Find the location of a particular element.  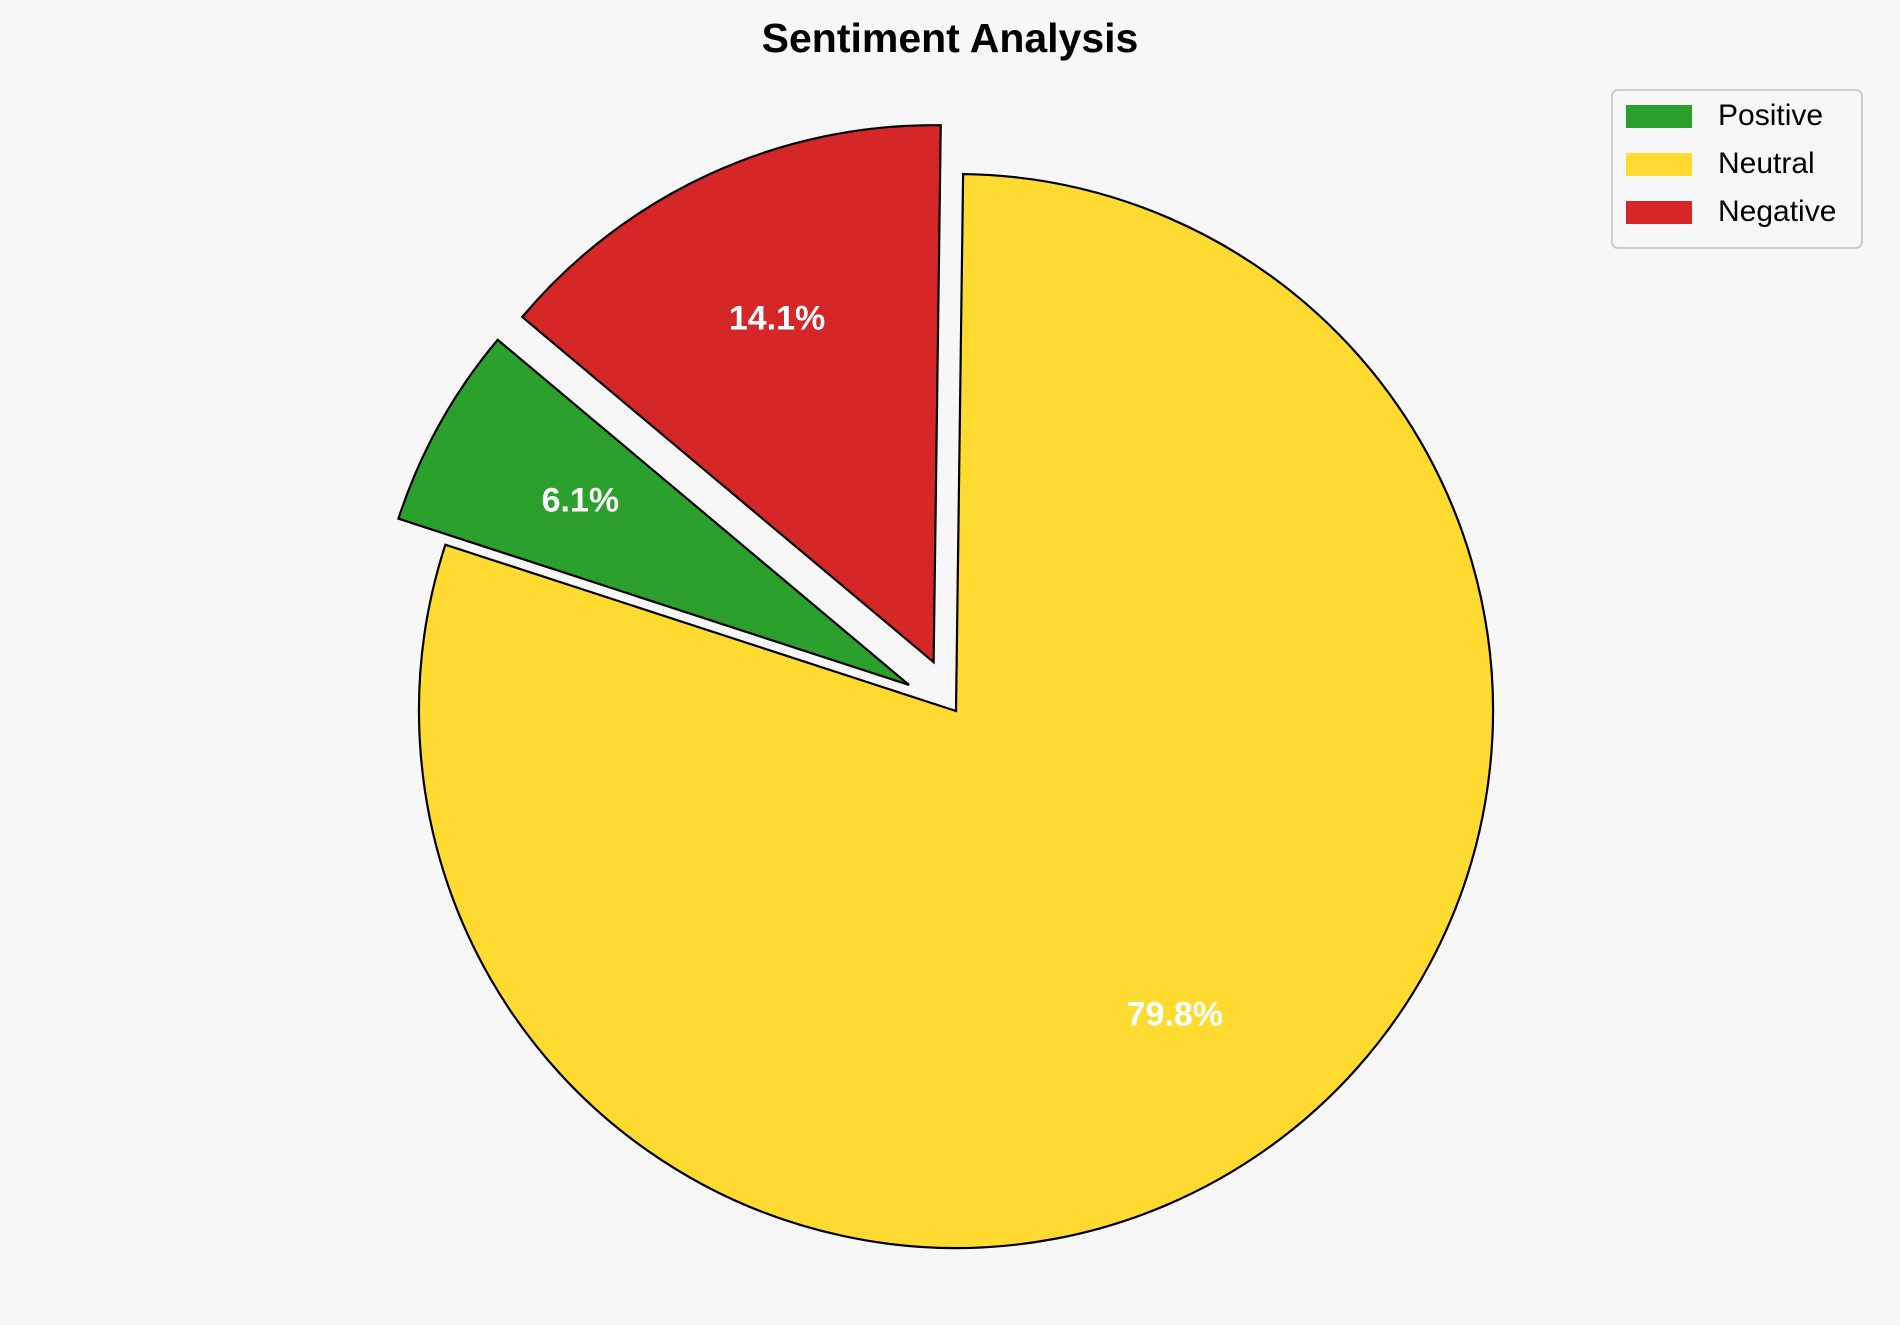

legend-label: Positive is located at coordinates (1770, 115).